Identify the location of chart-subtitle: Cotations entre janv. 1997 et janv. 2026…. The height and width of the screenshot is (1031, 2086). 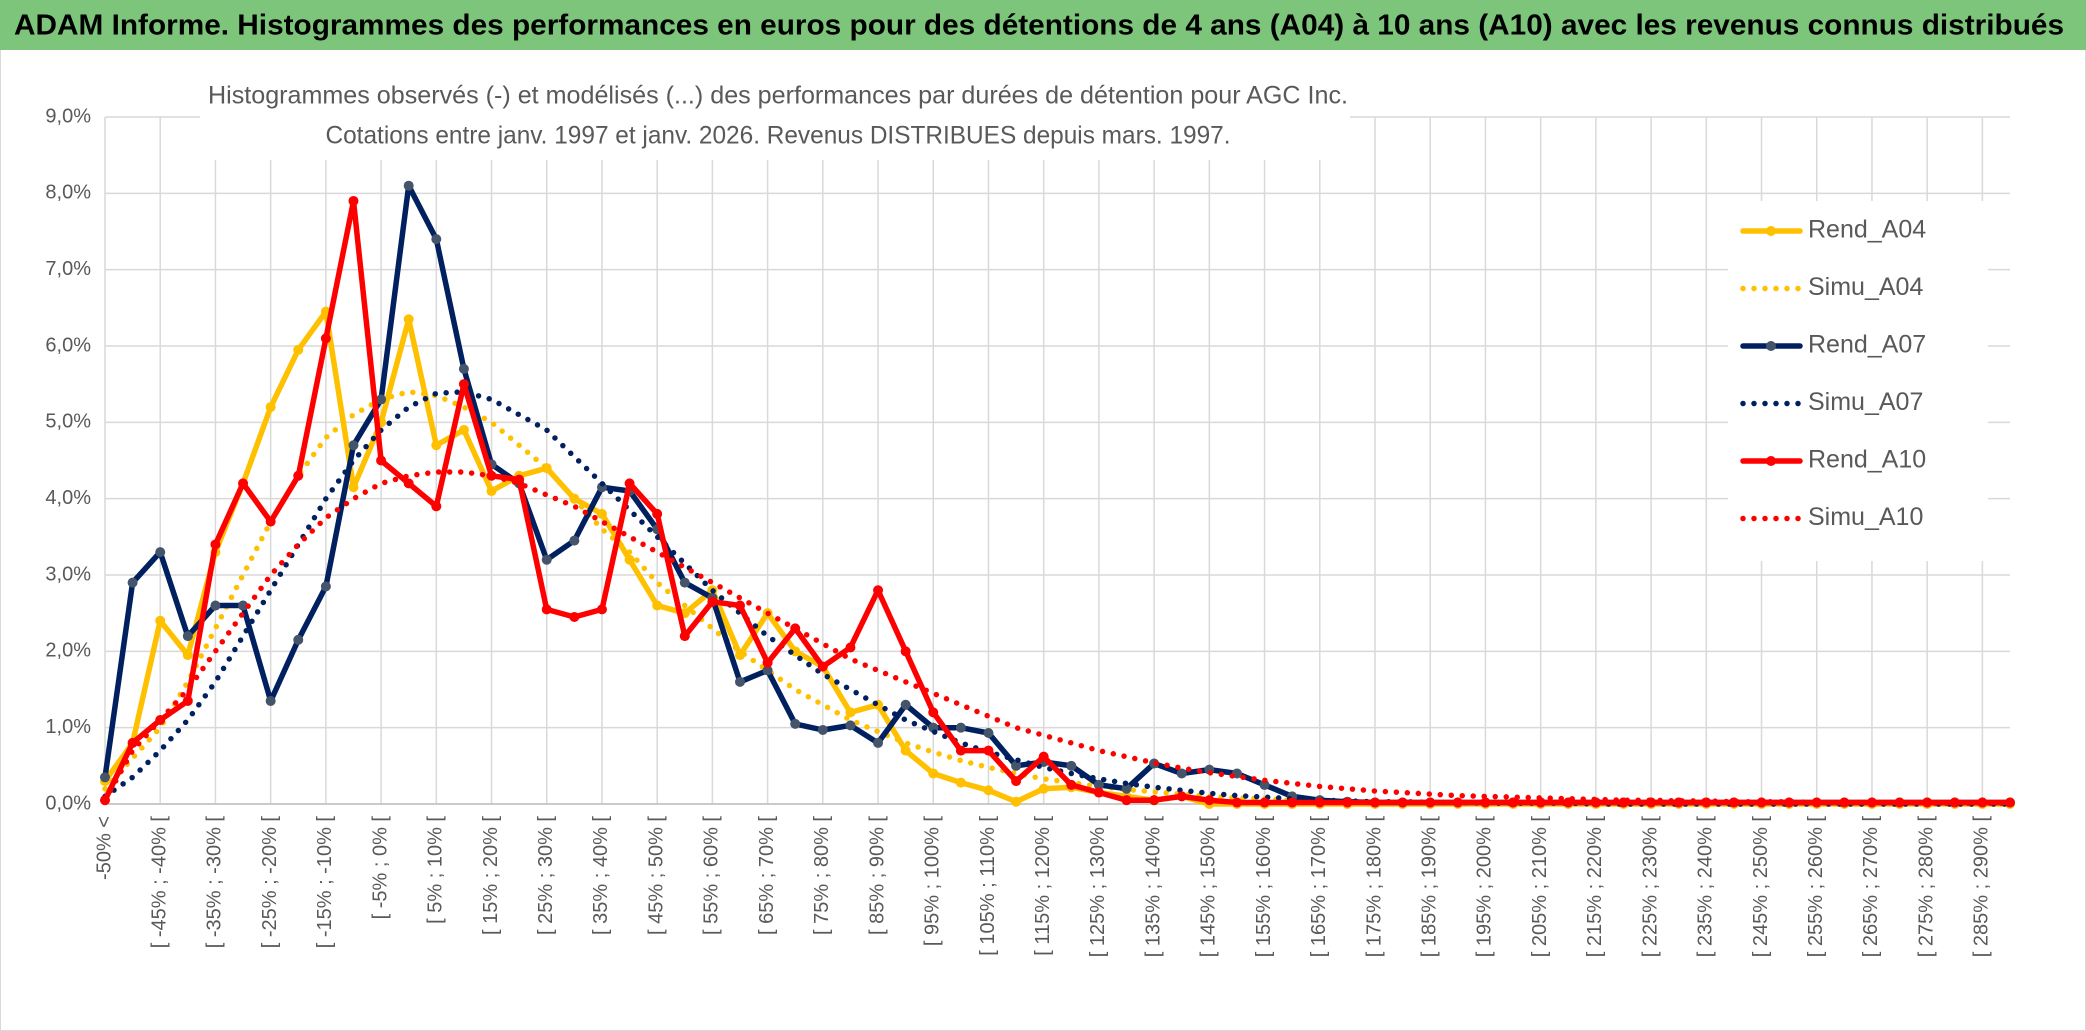
(778, 136).